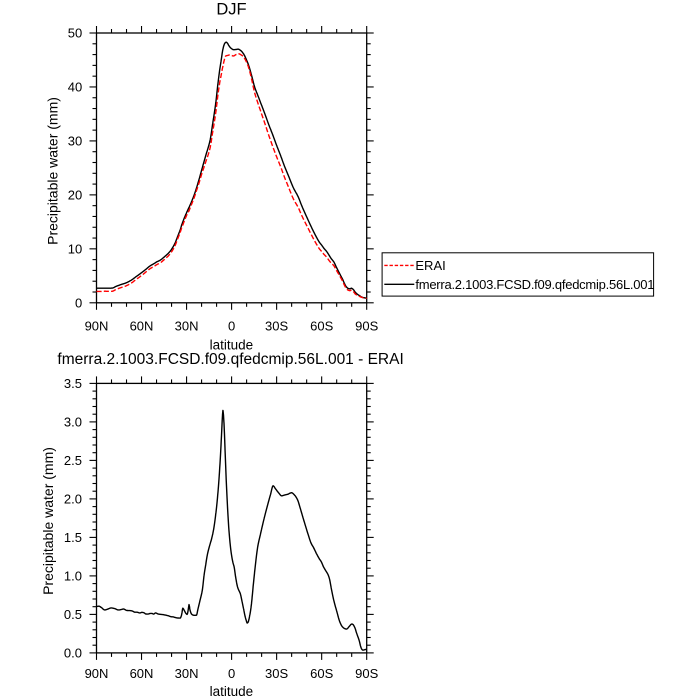  I want to click on svg-text: 3.5, so click(73, 383).